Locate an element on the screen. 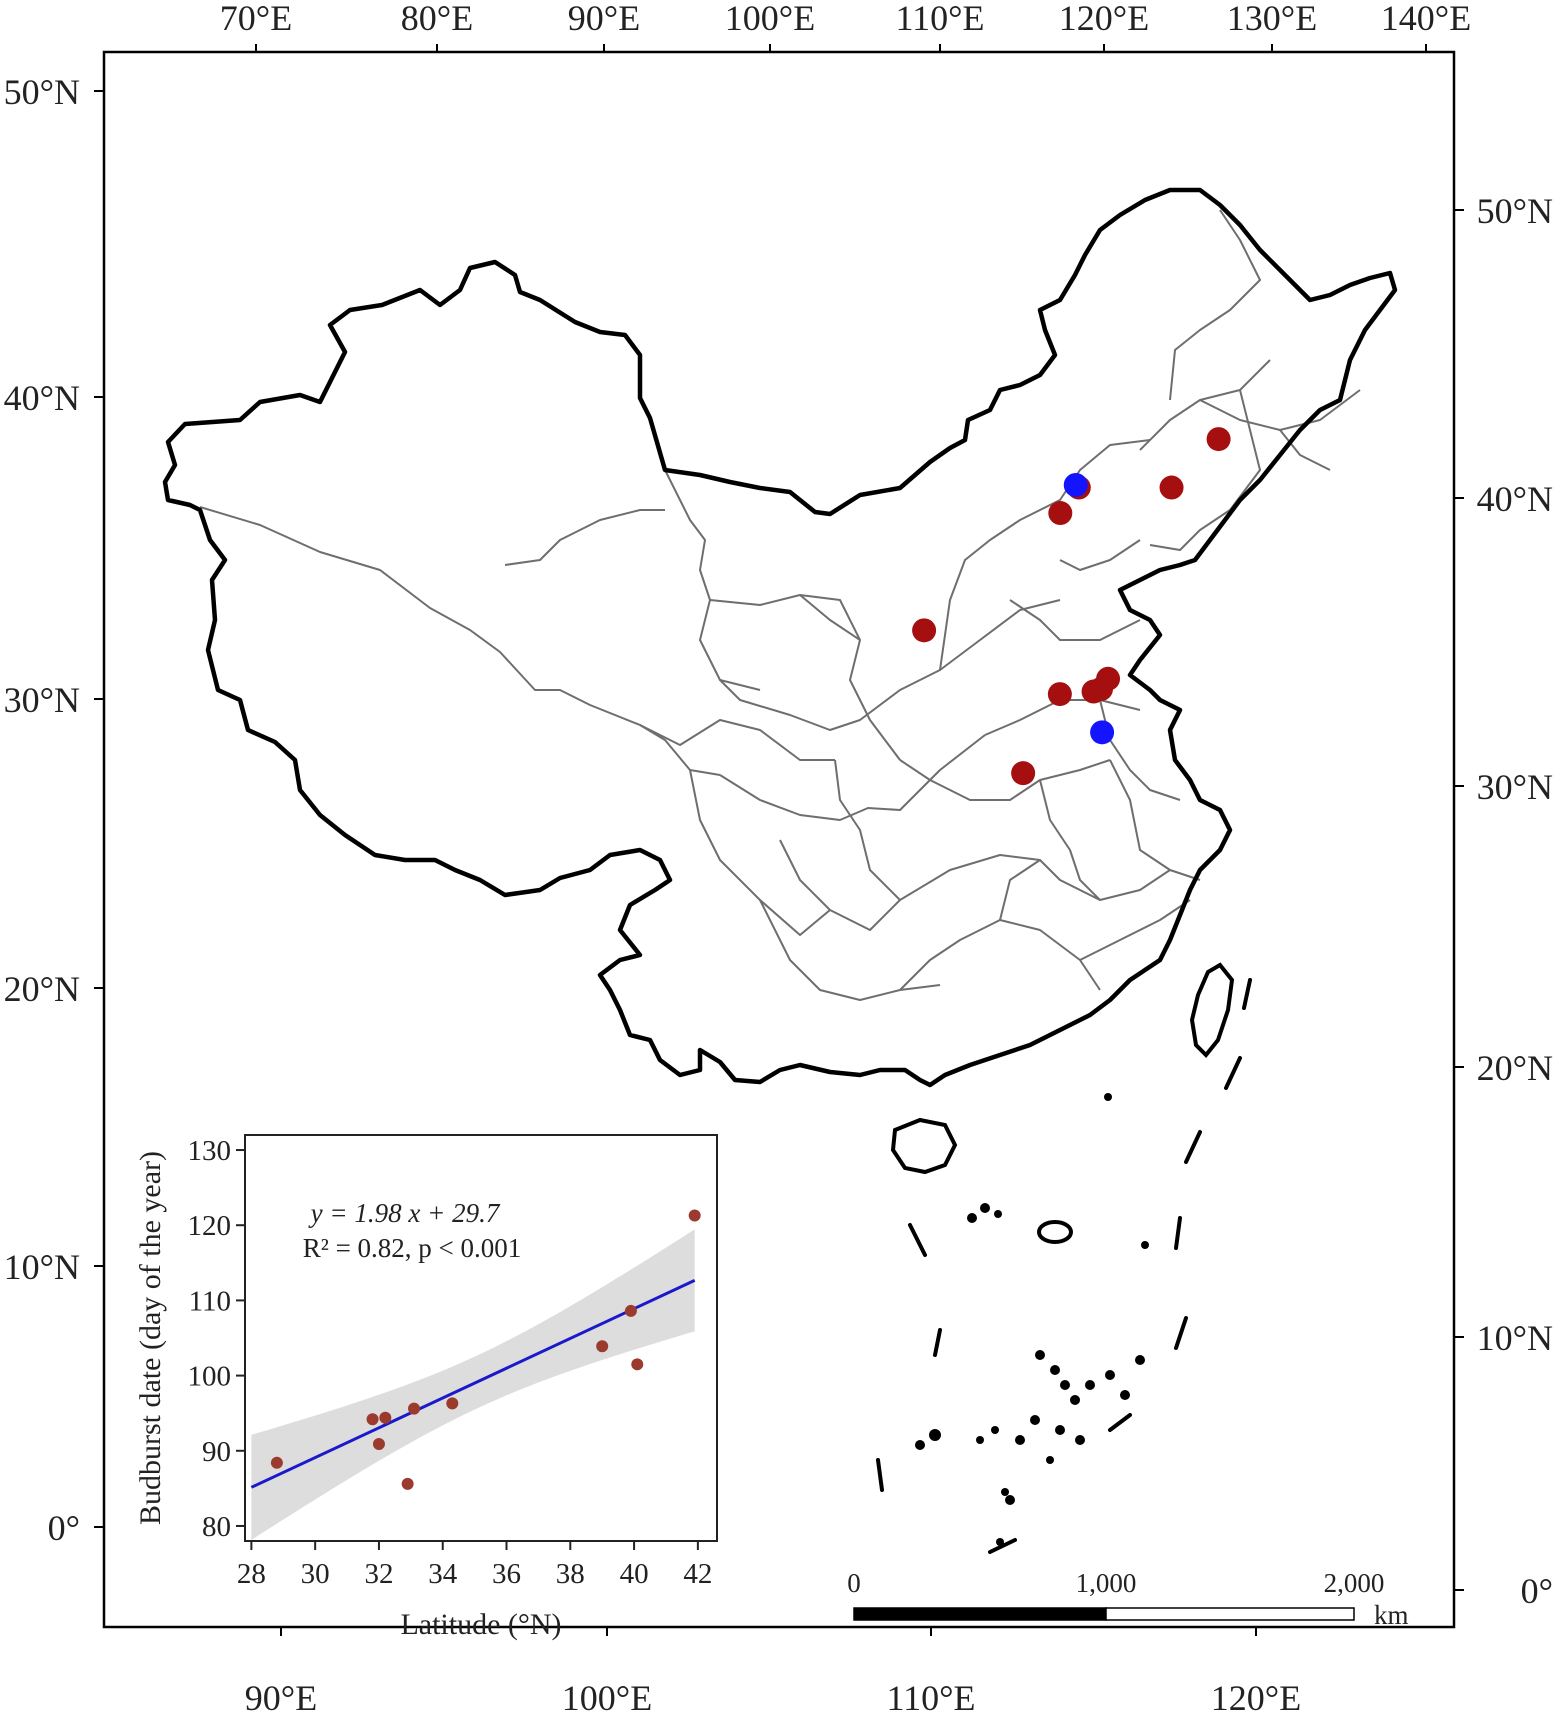 This screenshot has width=1559, height=1718. inset-x-ticks: 28 30 32 34 36 38 40 42 is located at coordinates (474, 1565).